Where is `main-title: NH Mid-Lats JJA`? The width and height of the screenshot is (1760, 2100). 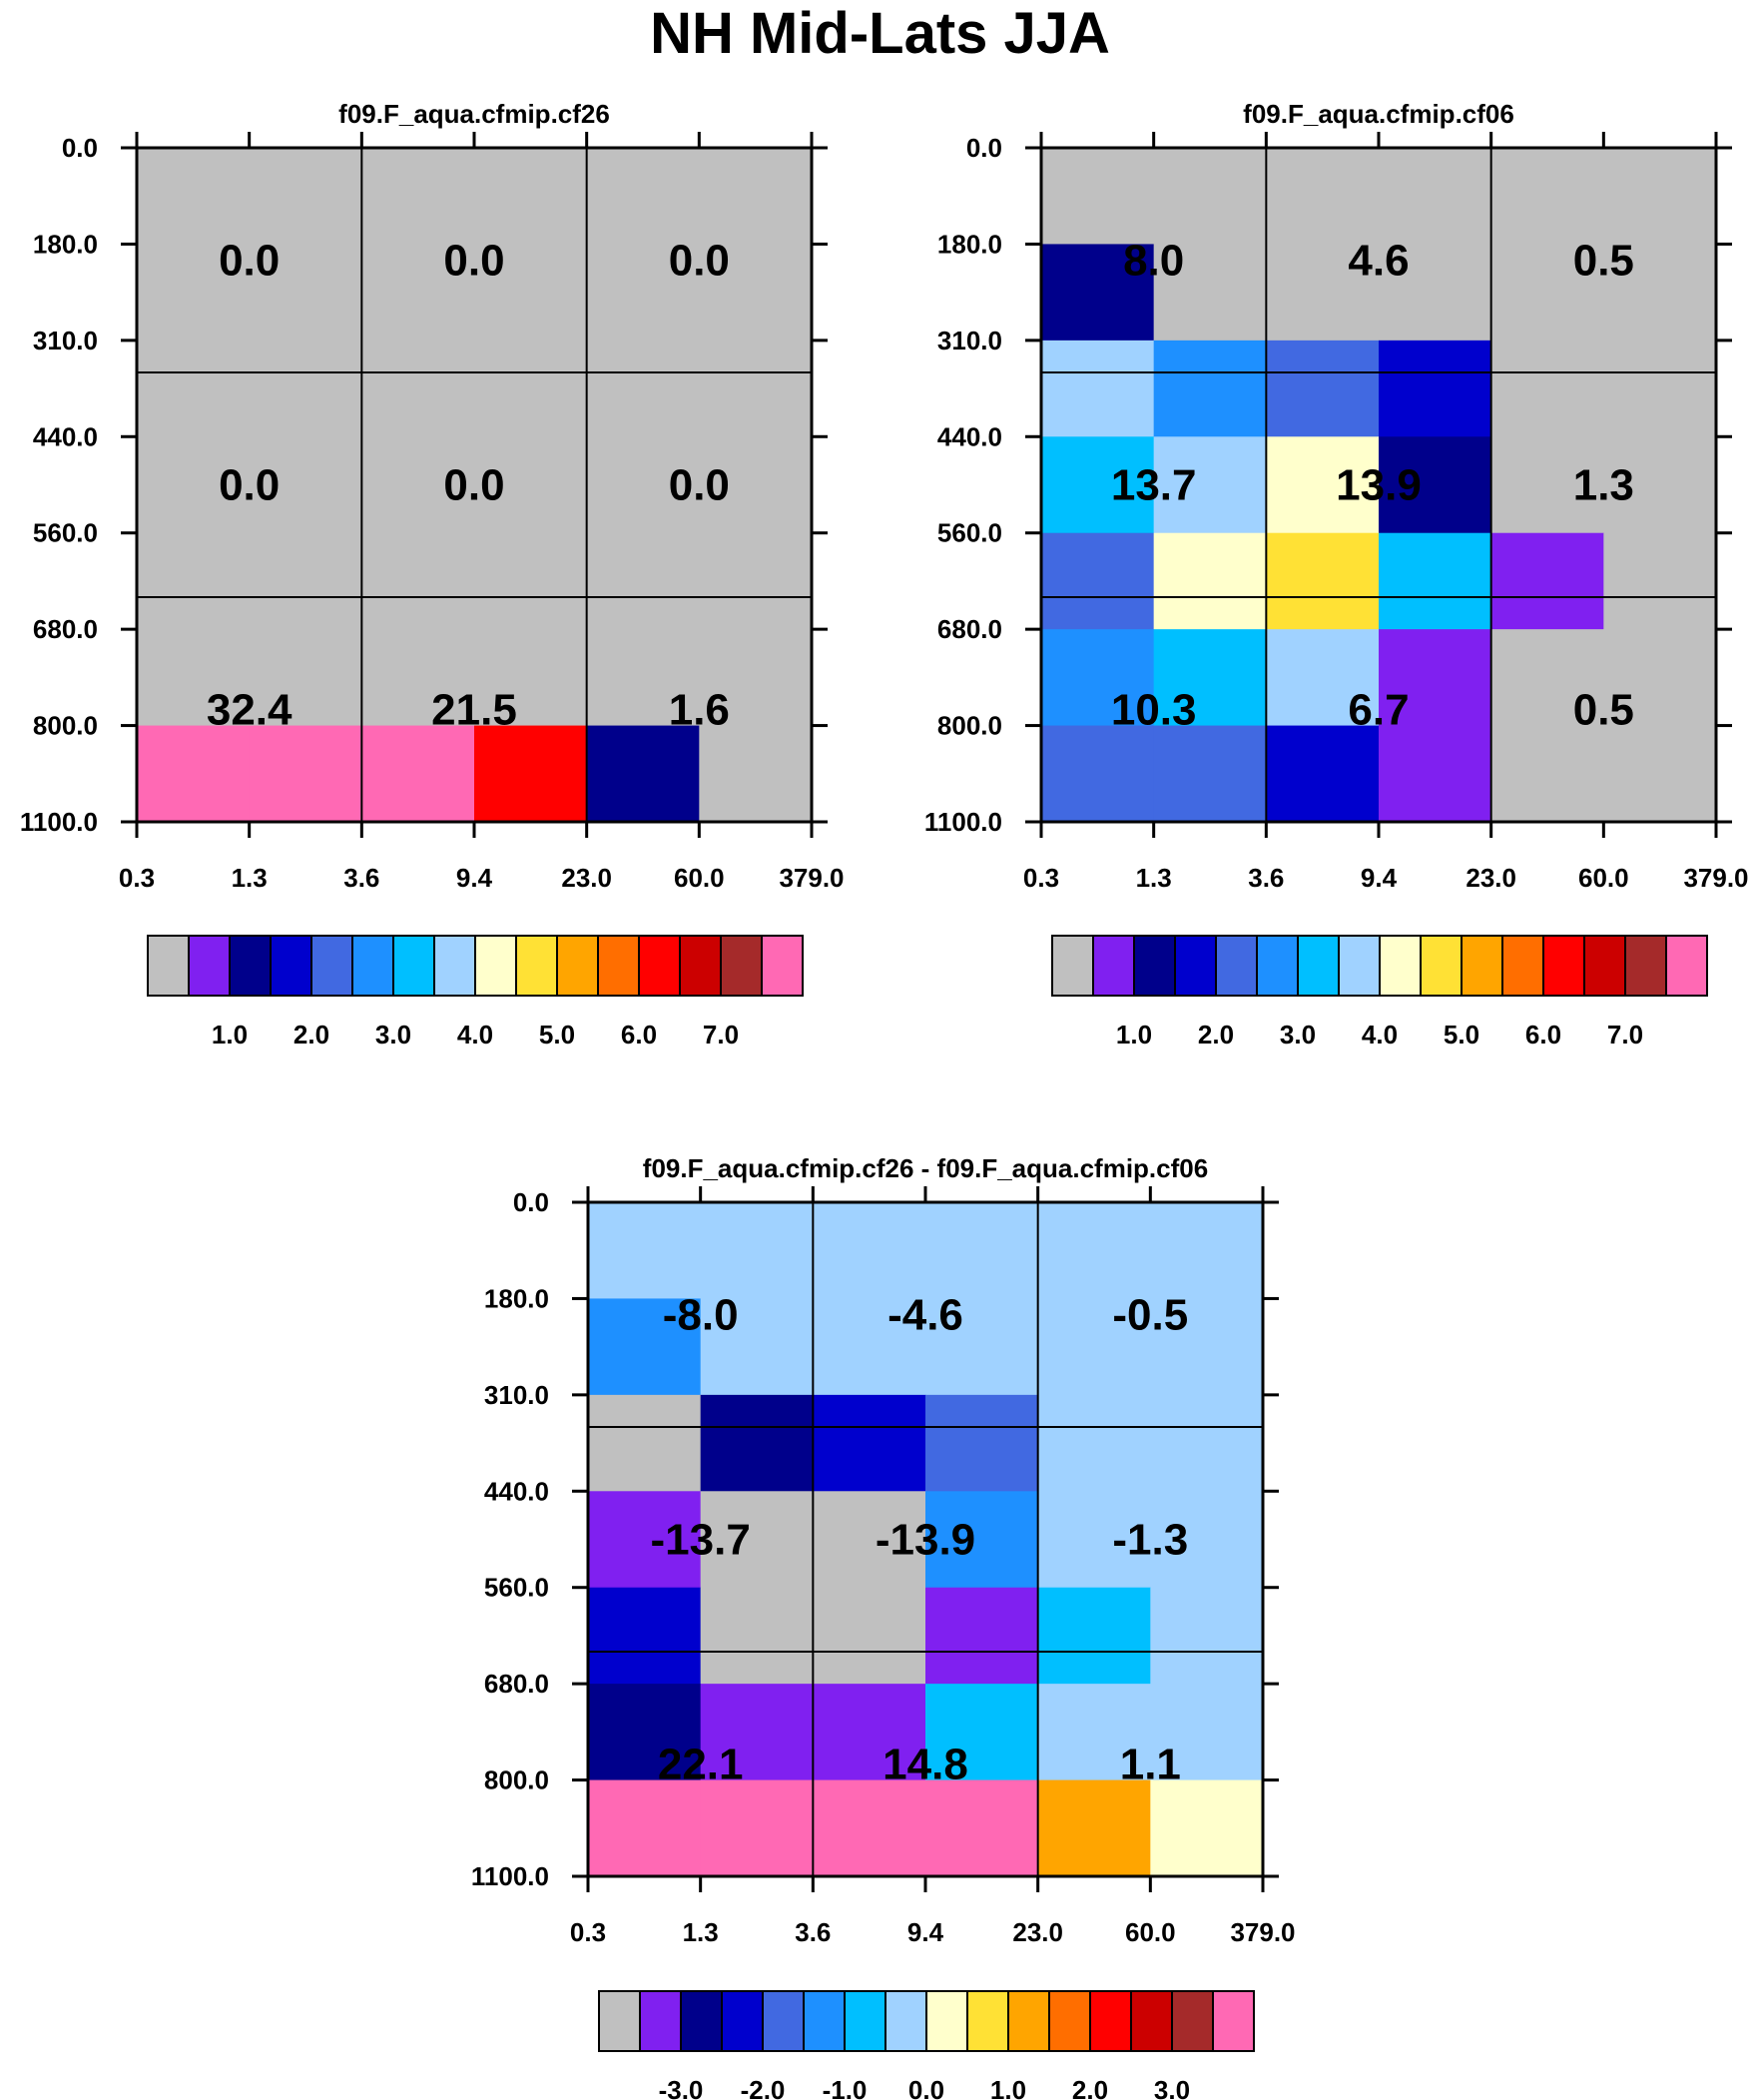 main-title: NH Mid-Lats JJA is located at coordinates (880, 33).